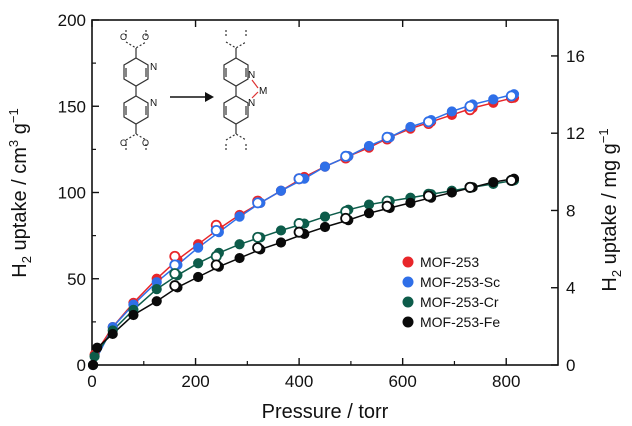 This screenshot has height=426, width=632. I want to click on x-tick-label: 400, so click(299, 381).